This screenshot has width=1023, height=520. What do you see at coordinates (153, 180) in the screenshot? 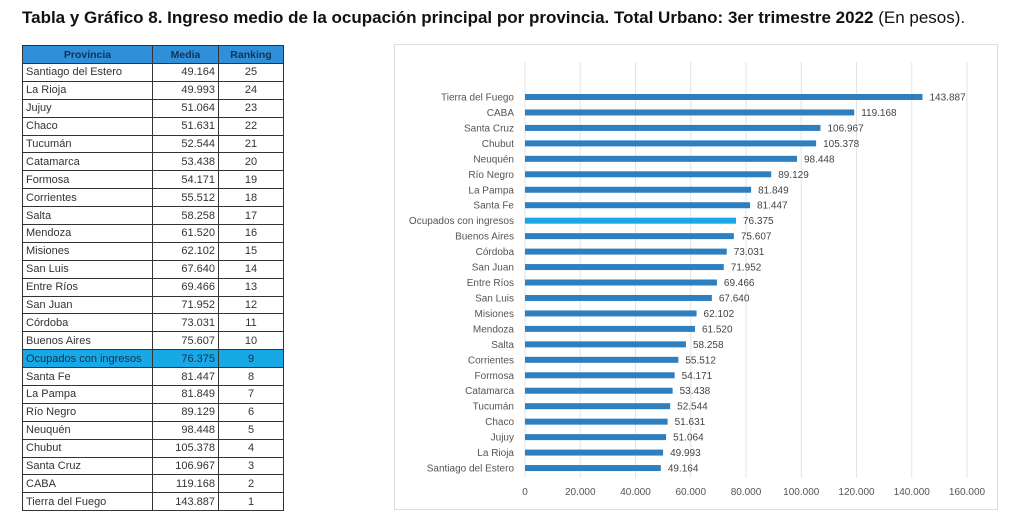
I see `table-row: Formosa 54.171 19` at bounding box center [153, 180].